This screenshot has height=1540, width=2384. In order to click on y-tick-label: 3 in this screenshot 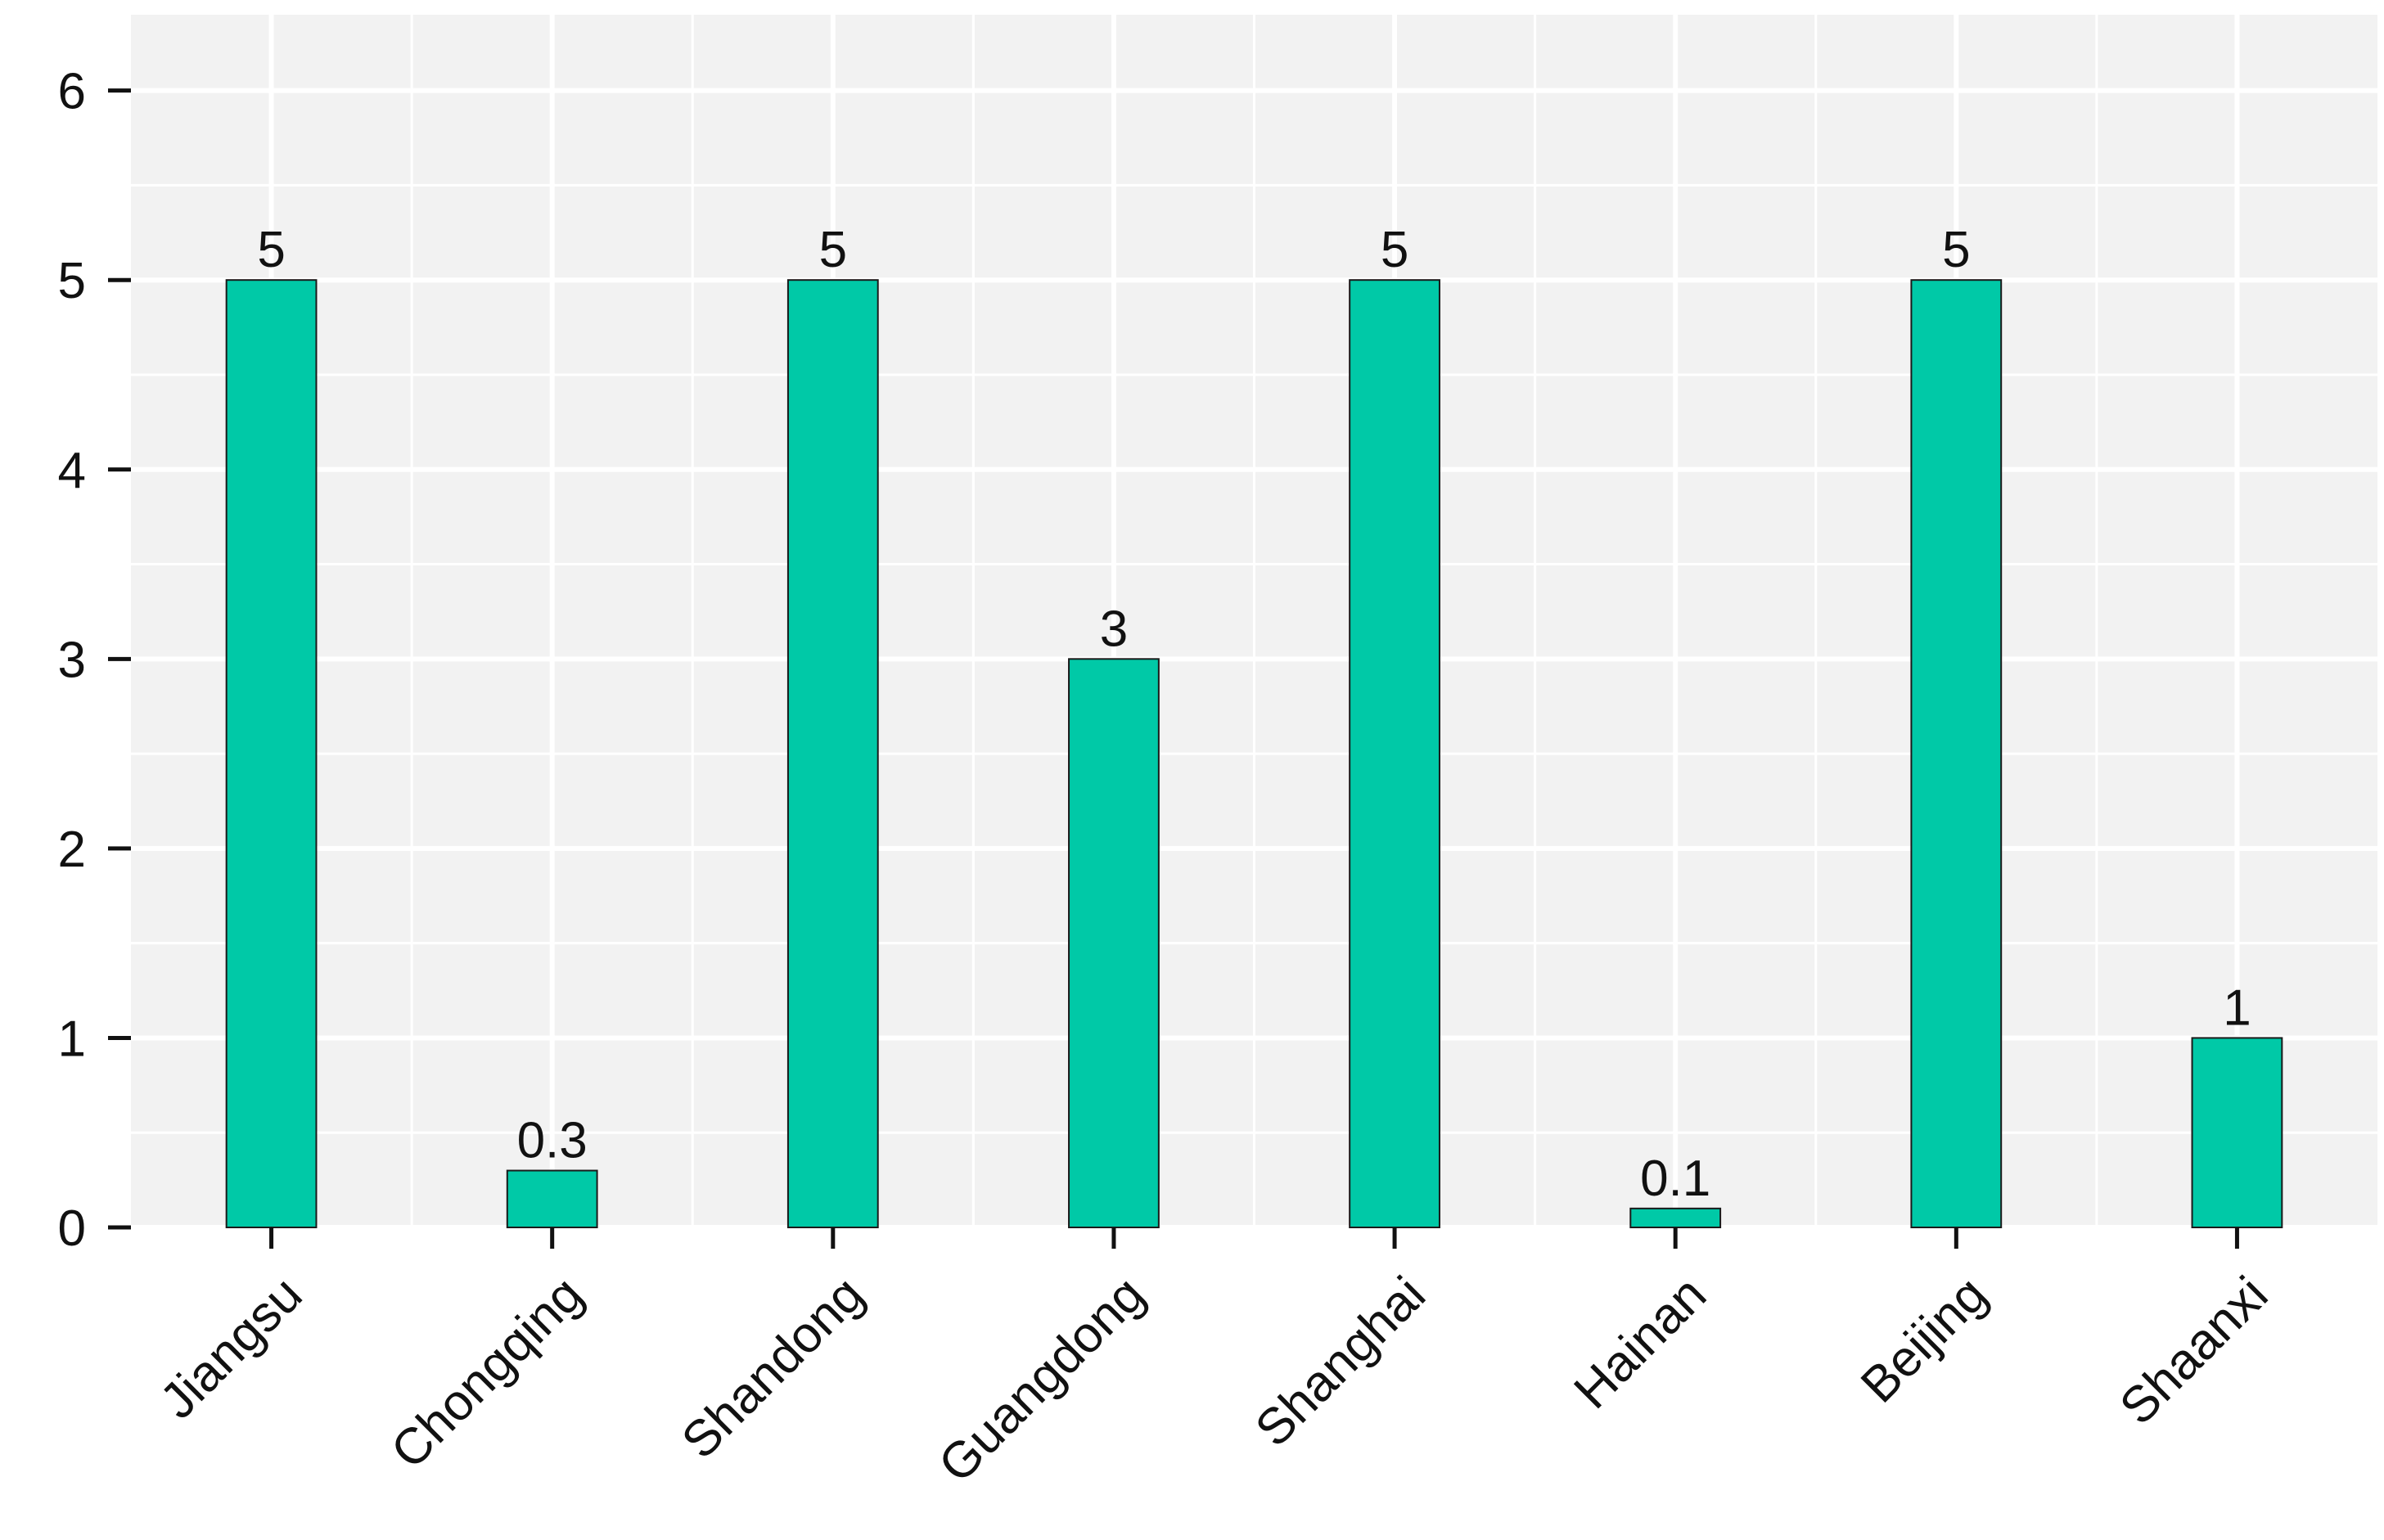, I will do `click(72, 660)`.